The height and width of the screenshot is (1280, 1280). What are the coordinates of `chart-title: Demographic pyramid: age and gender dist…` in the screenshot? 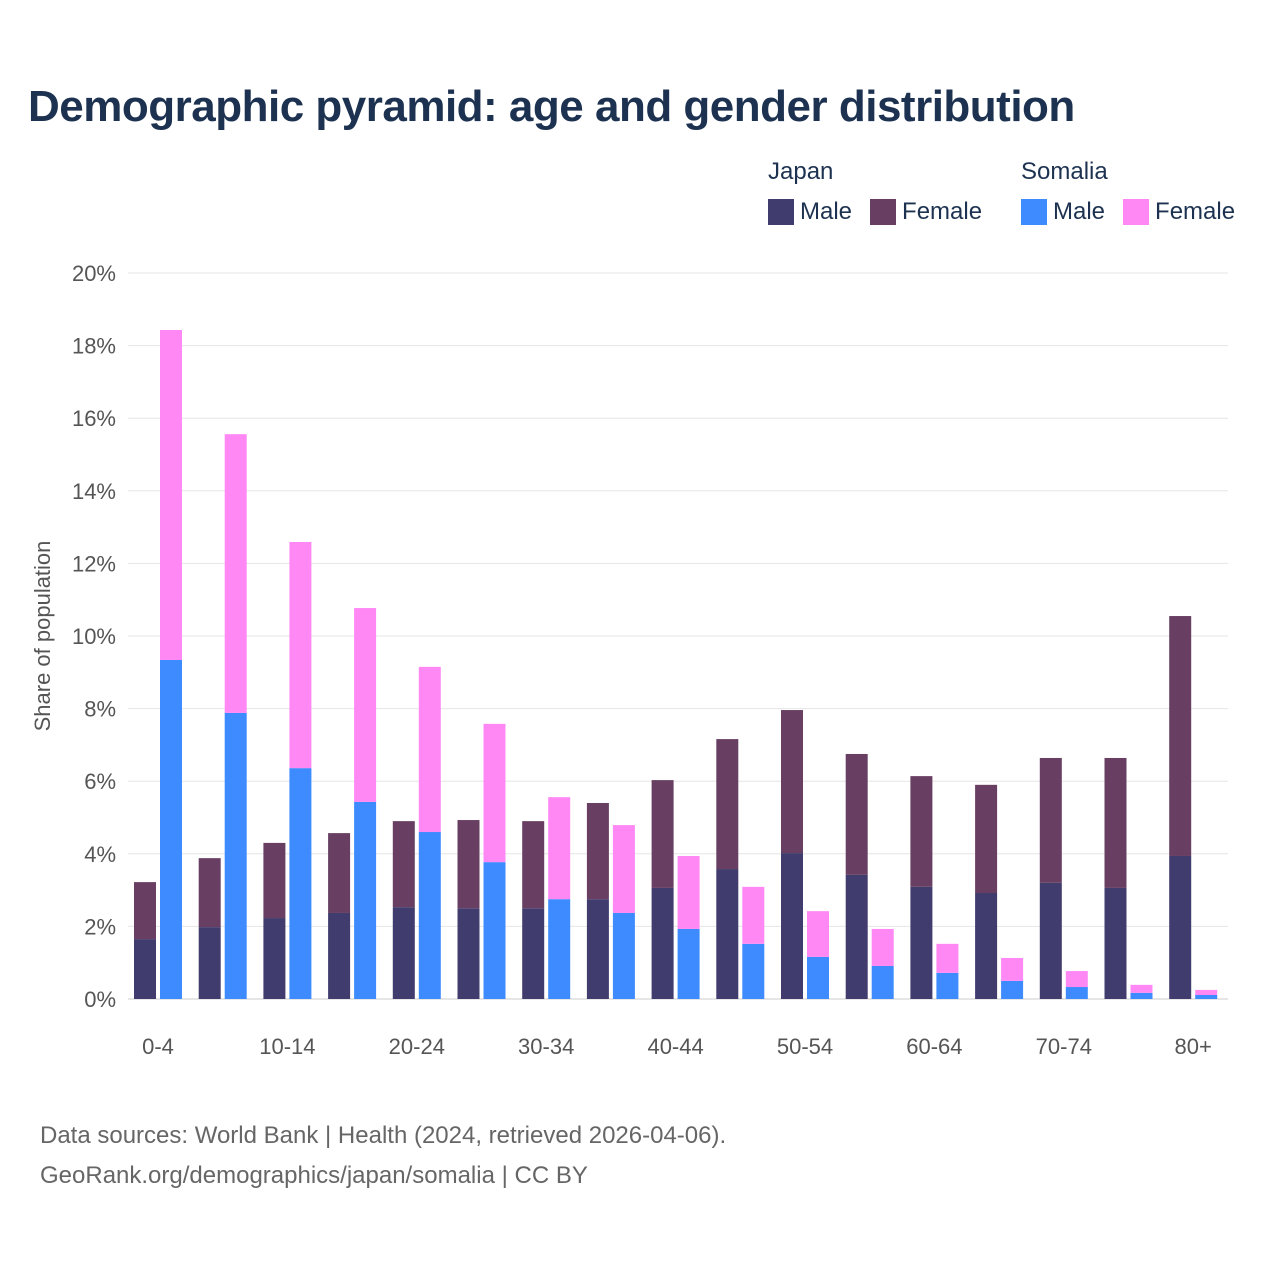 It's located at (551, 106).